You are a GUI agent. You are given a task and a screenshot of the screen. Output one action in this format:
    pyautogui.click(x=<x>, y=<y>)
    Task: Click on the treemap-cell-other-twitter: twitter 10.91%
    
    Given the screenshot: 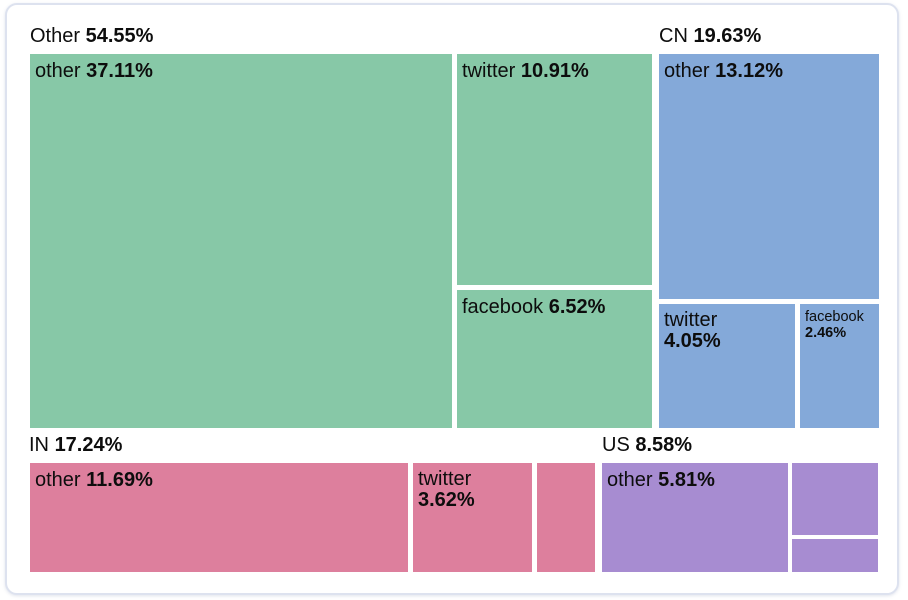 What is the action you would take?
    pyautogui.click(x=554, y=169)
    